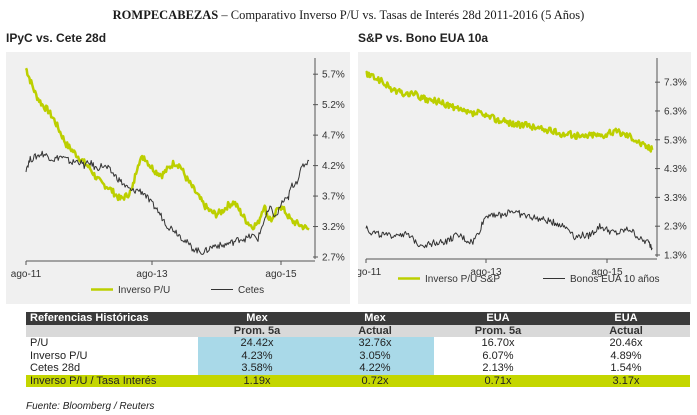  Describe the element at coordinates (257, 355) in the screenshot. I see `table-cell: 4.23%` at that location.